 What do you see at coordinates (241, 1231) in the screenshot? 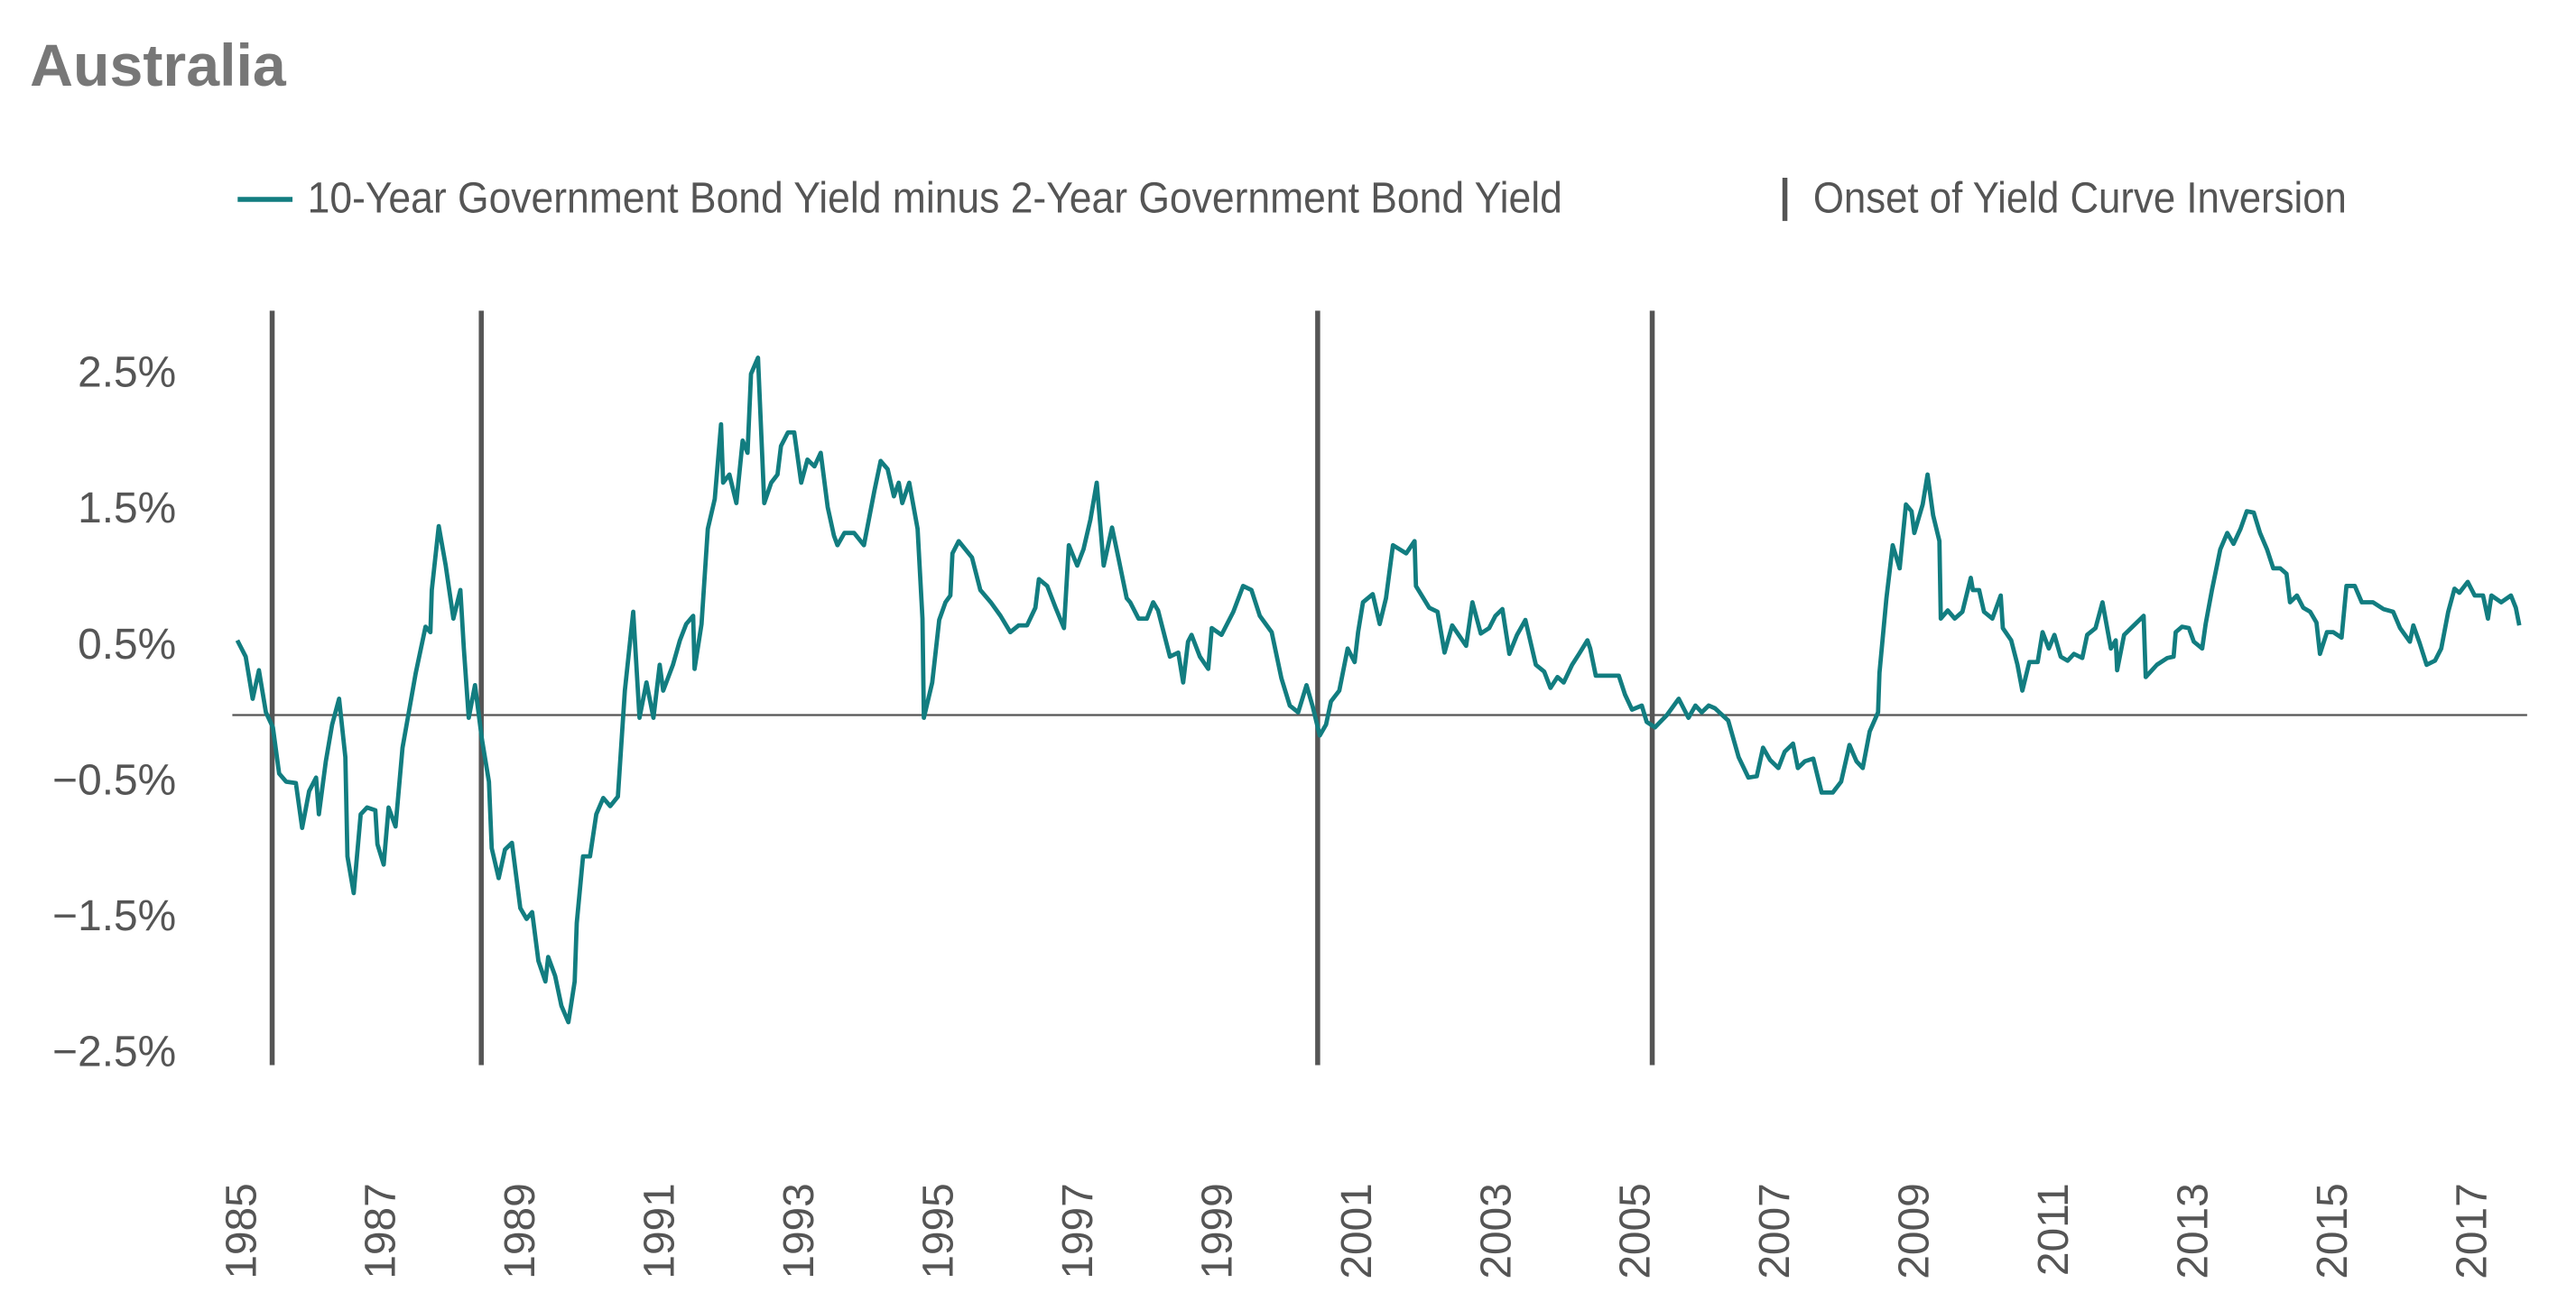
I see `x-tick-label: 1985` at bounding box center [241, 1231].